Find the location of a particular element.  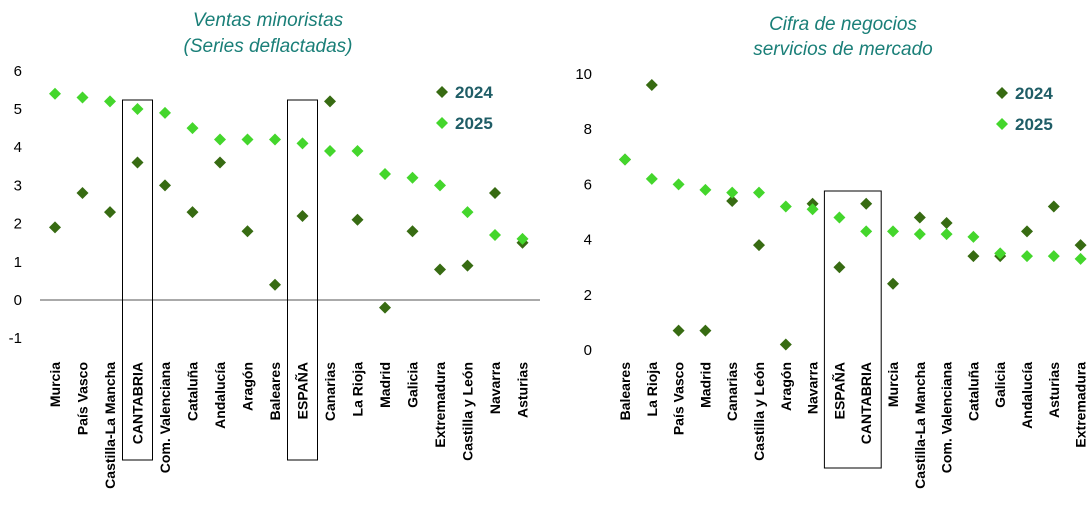

legend-label-2025: 2025 is located at coordinates (1034, 124).